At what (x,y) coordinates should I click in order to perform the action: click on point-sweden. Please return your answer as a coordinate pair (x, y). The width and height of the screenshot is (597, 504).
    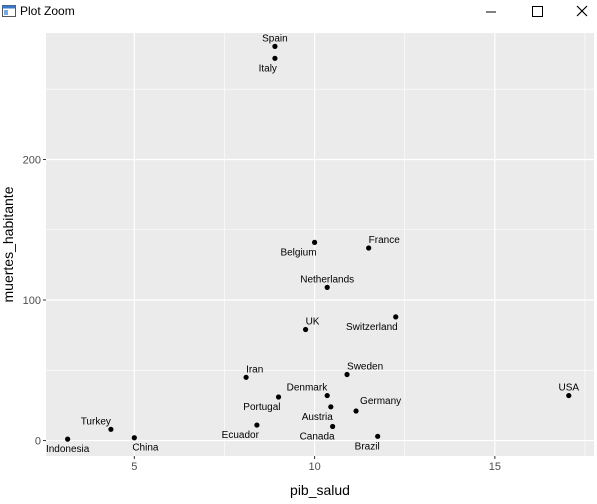
    Looking at the image, I should click on (347, 374).